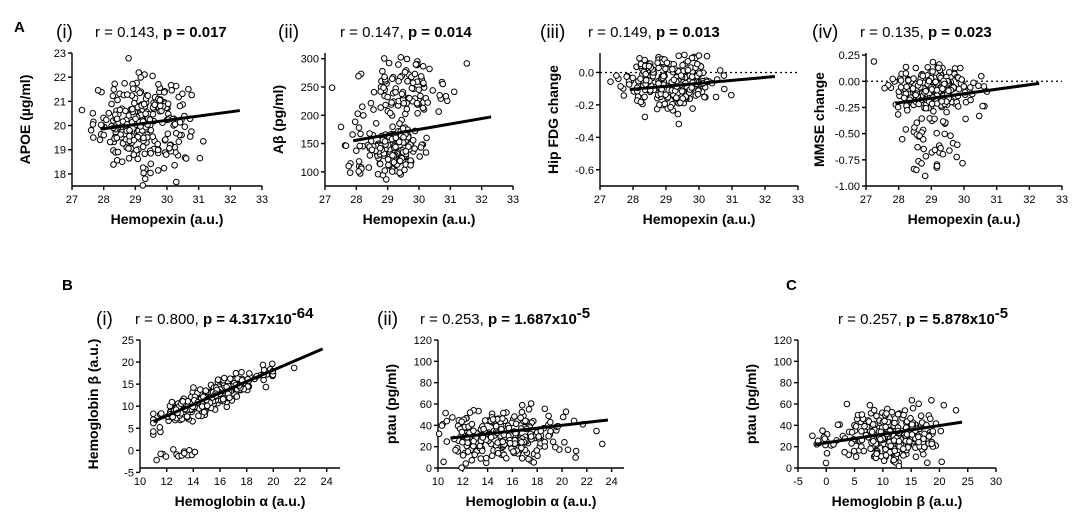  I want to click on stat-p-exponent: -5, so click(583, 313).